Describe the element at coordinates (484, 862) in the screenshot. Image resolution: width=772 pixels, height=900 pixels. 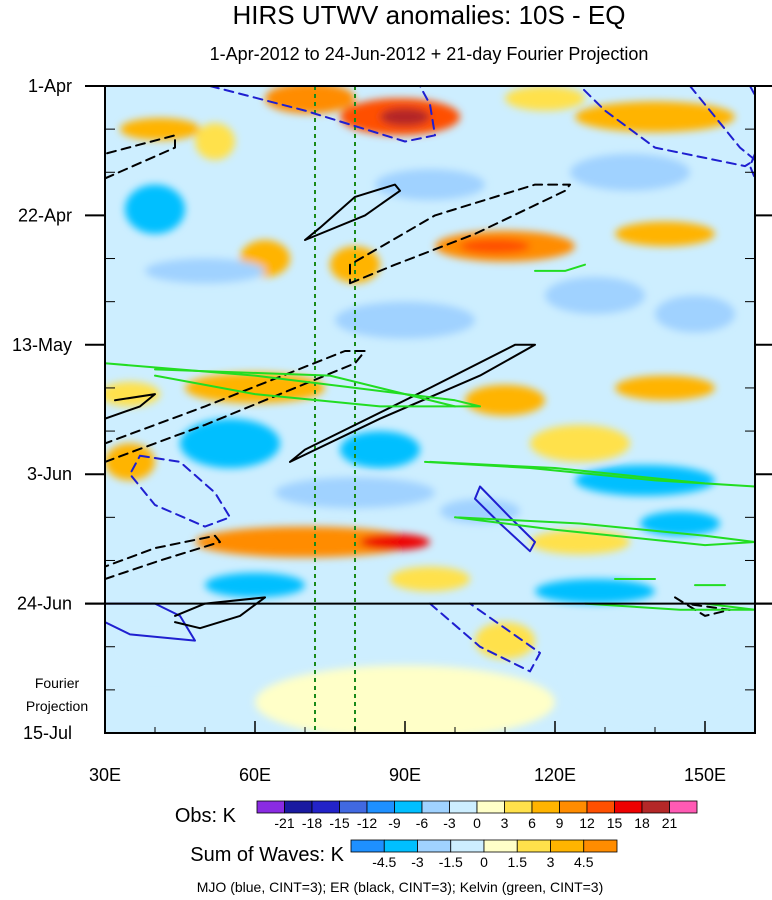
I see `waves-colorbar-level-label: 0` at that location.